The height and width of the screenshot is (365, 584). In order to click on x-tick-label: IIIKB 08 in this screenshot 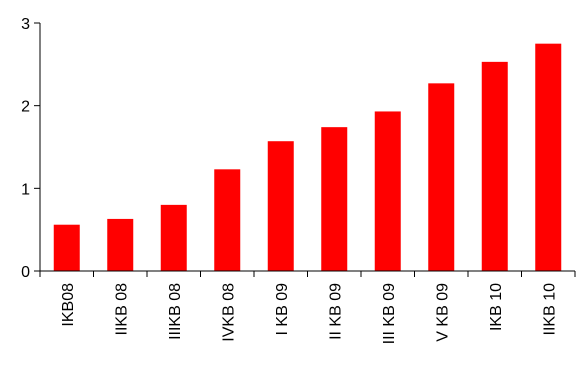, I will do `click(175, 311)`.